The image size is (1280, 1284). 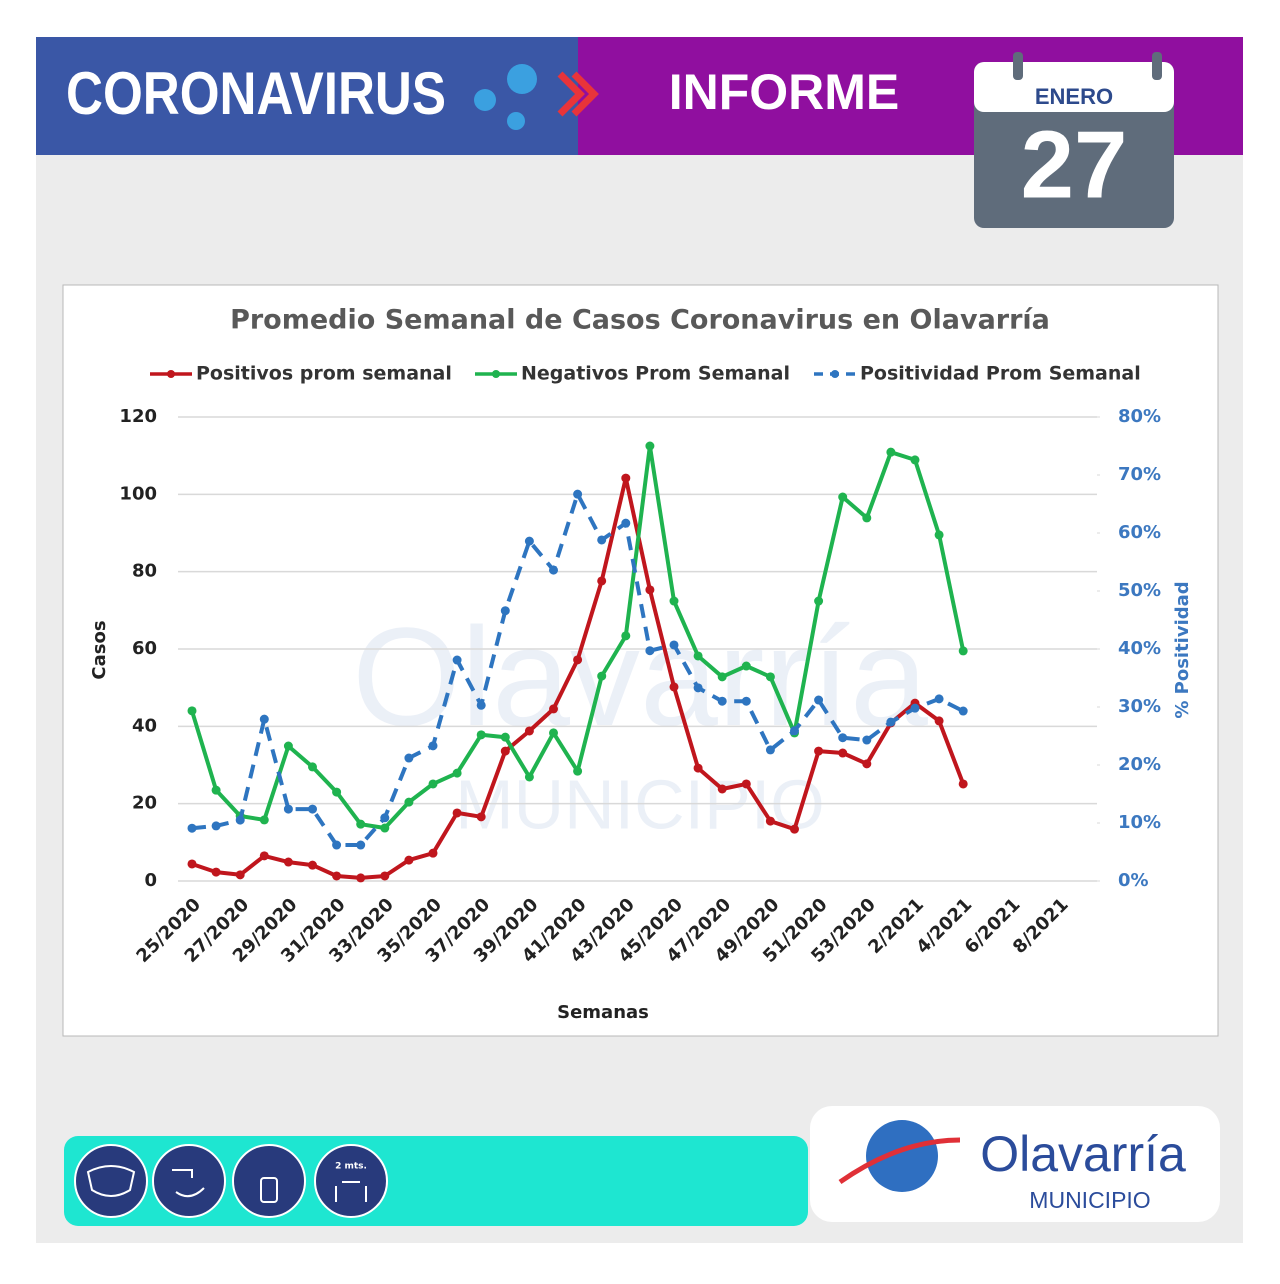 I want to click on calendar-ring, so click(x=1157, y=66).